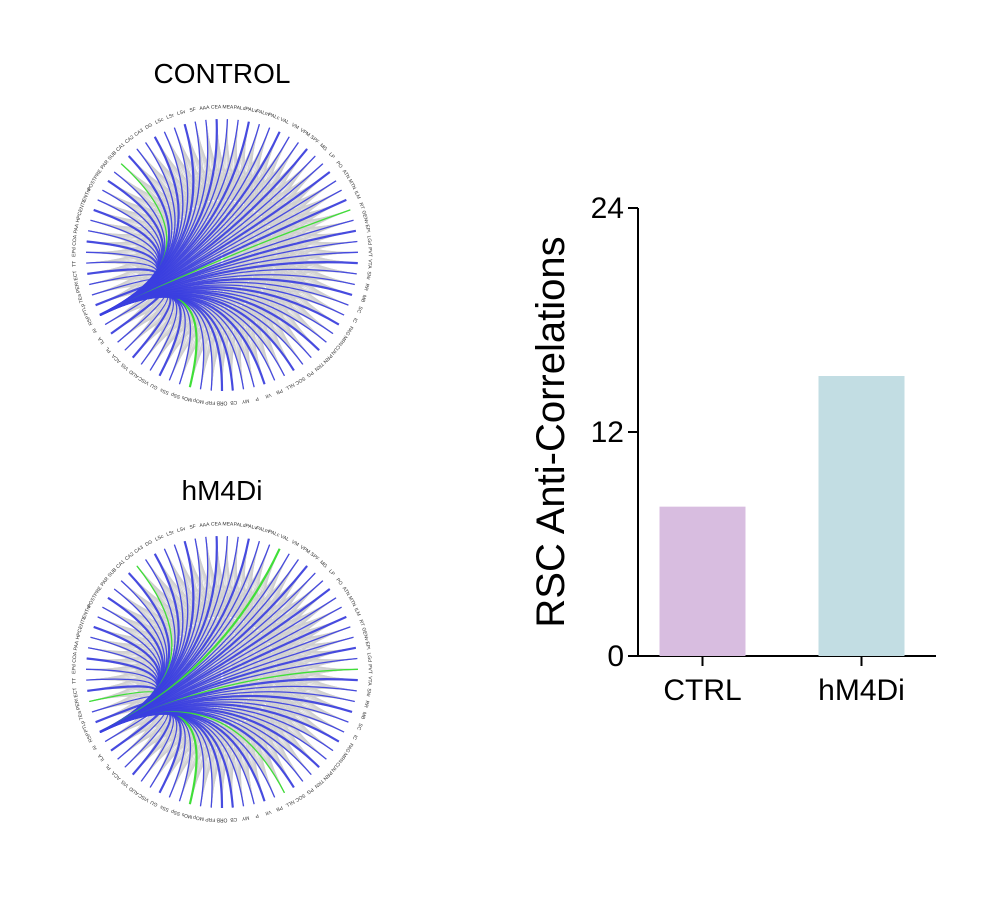 This screenshot has height=898, width=1000. What do you see at coordinates (607, 208) in the screenshot?
I see `y-tick-label: 24` at bounding box center [607, 208].